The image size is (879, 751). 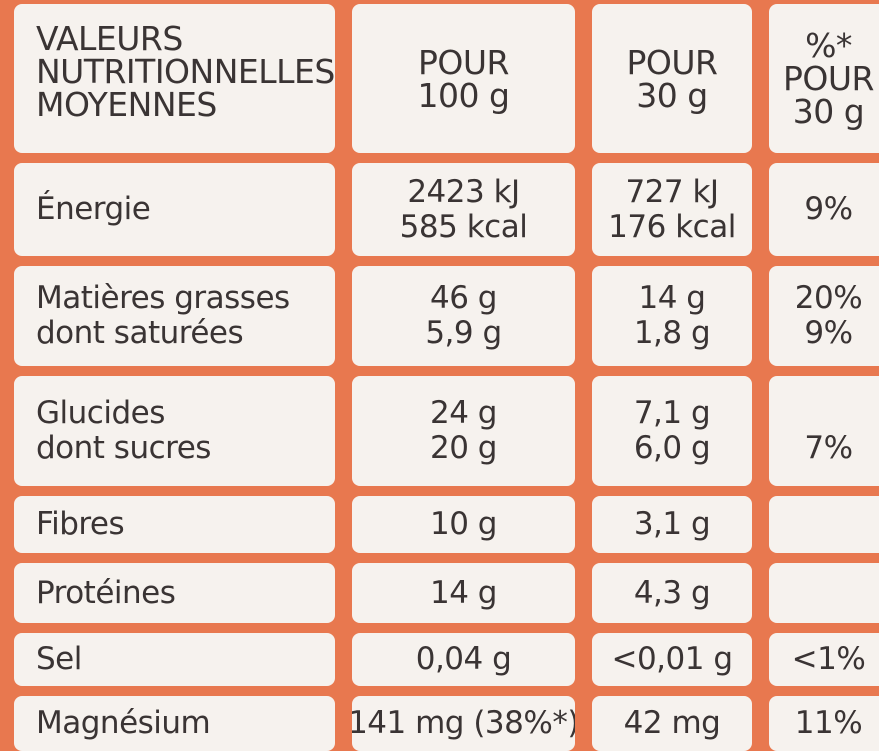 I want to click on header-per100-cell: POUR 100 g, so click(x=463, y=78).